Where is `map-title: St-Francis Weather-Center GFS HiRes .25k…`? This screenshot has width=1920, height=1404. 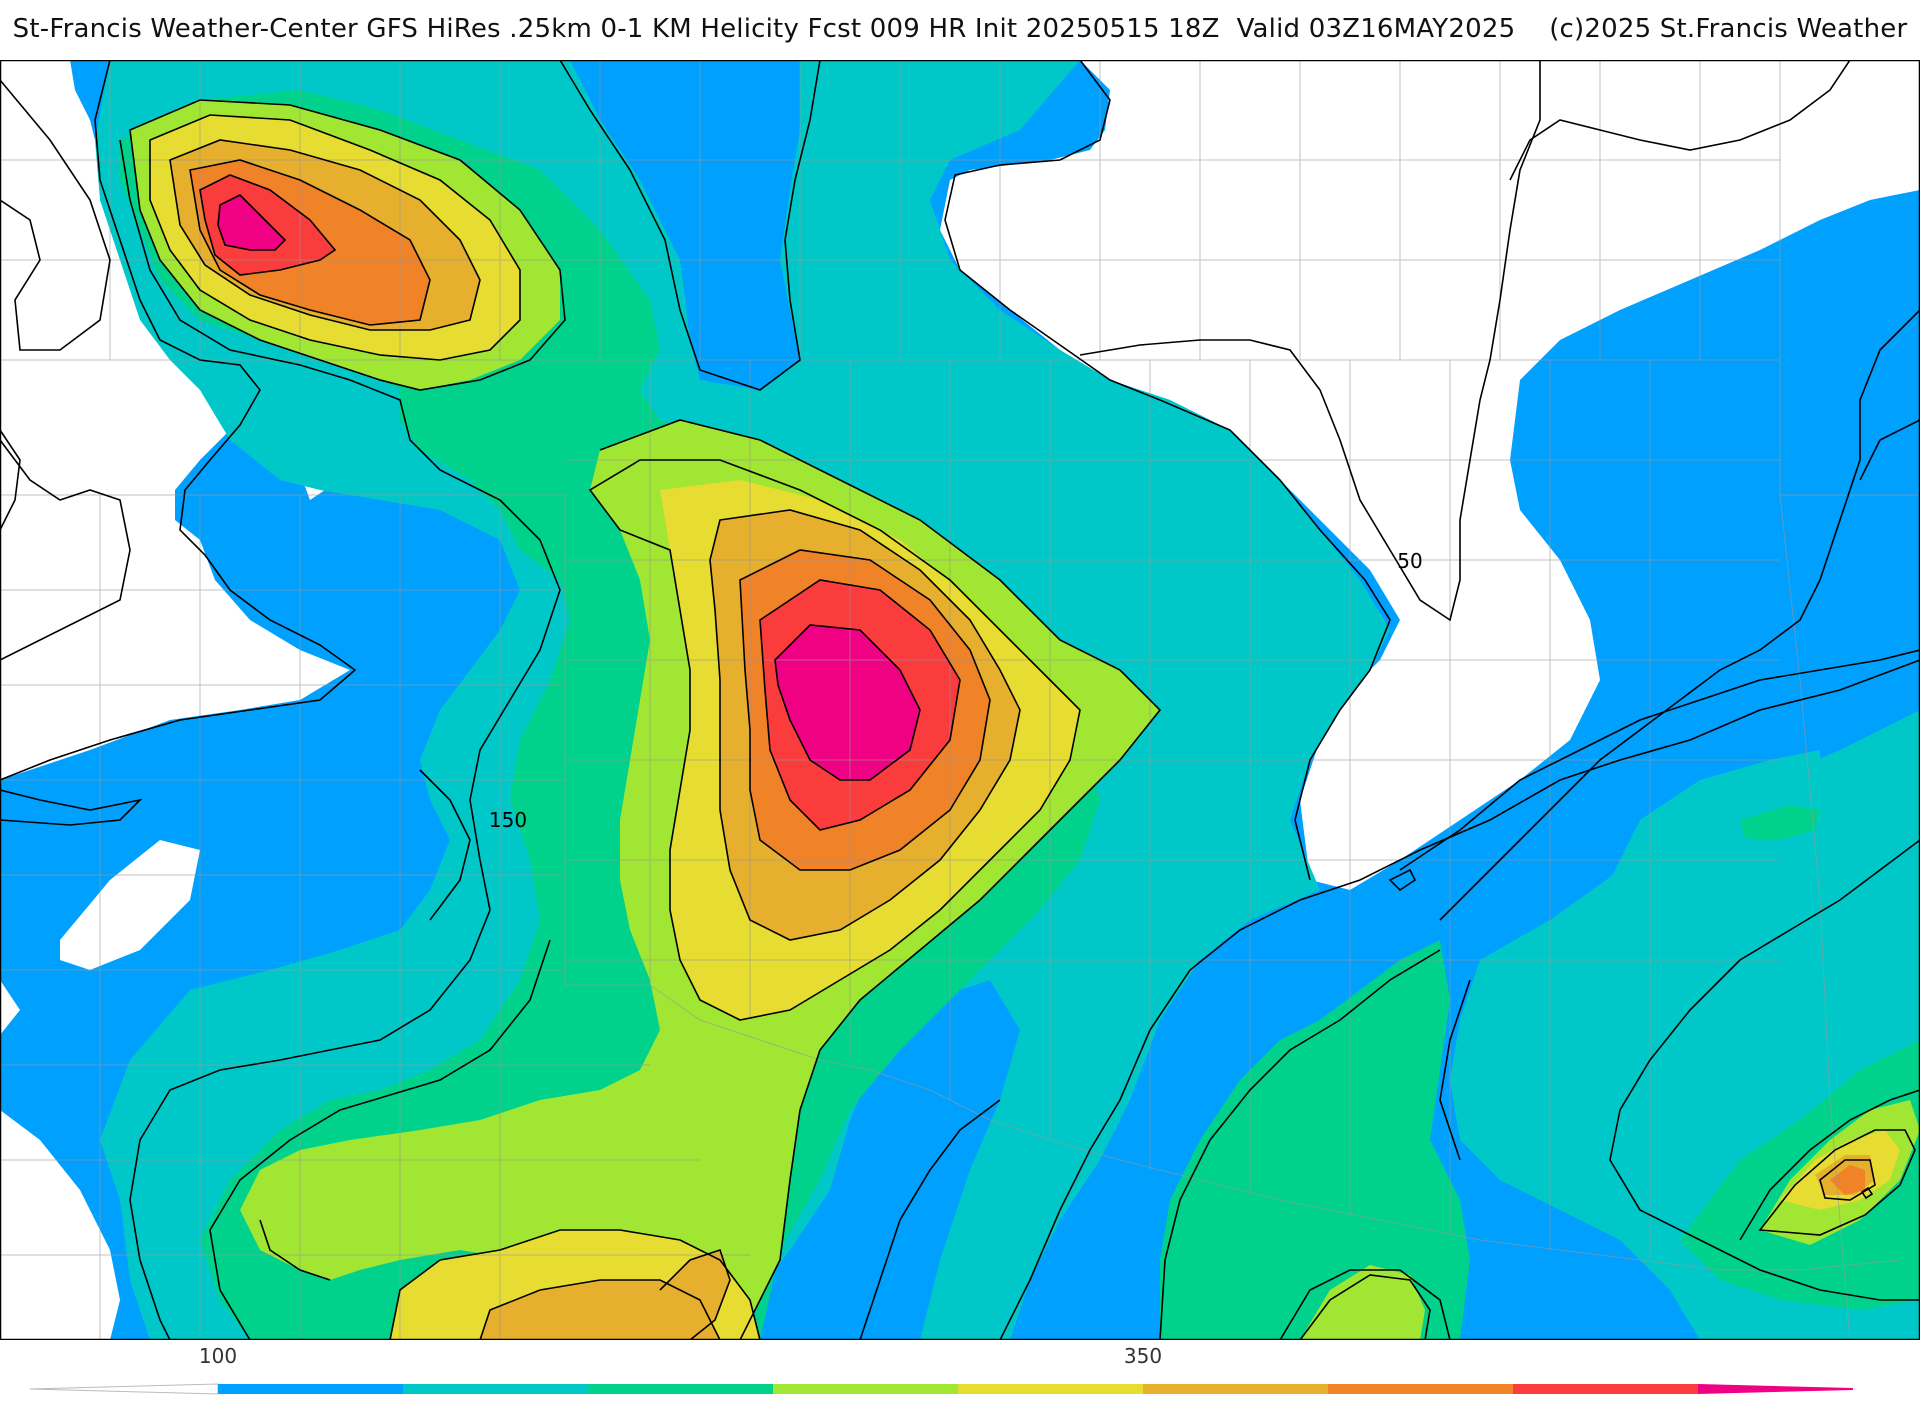 map-title: St-Francis Weather-Center GFS HiRes .25k… is located at coordinates (960, 29).